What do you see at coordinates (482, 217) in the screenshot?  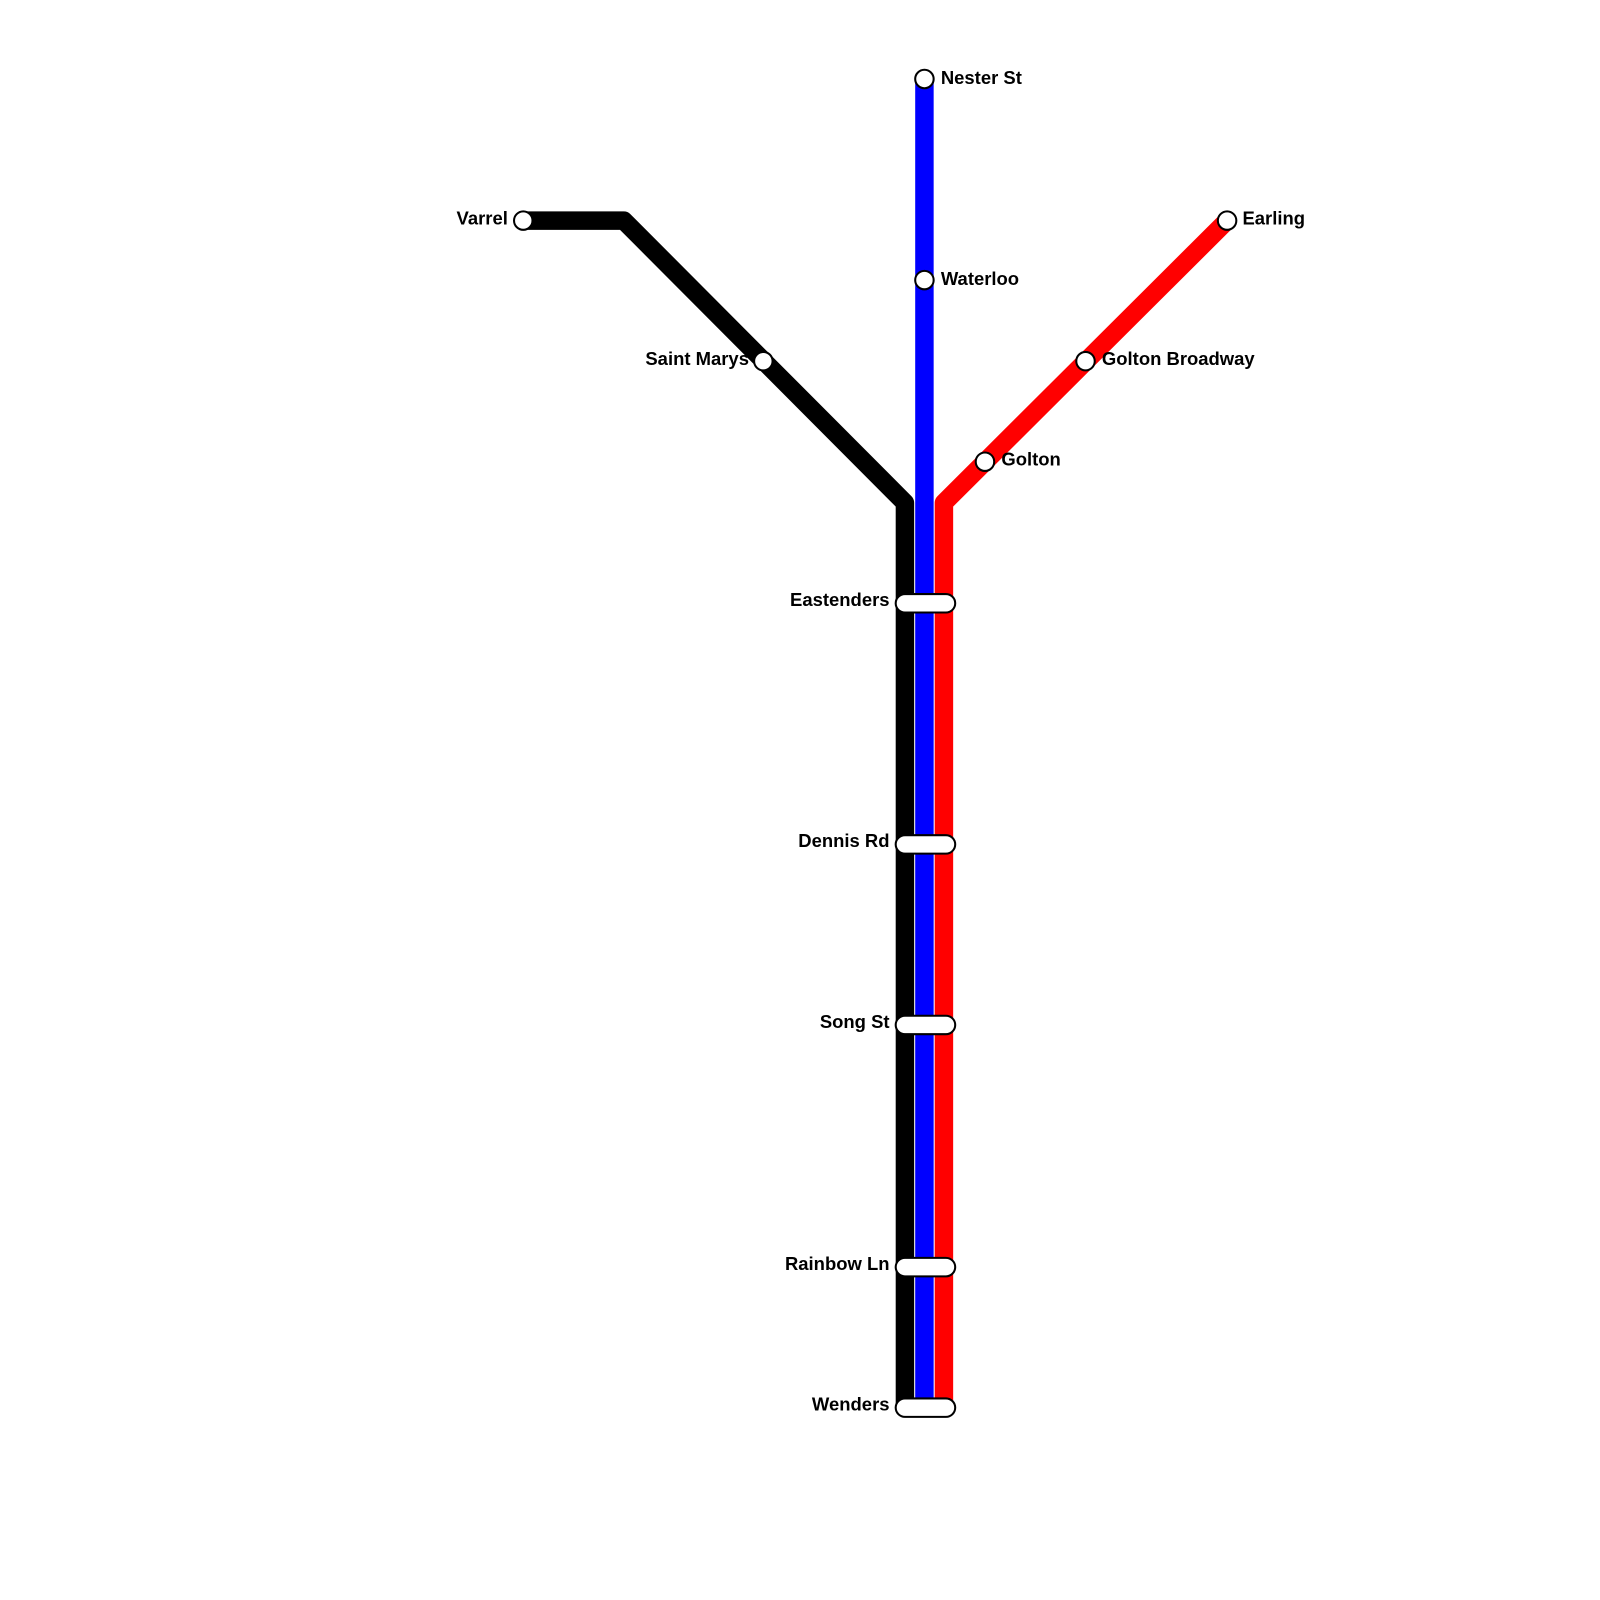 I see `station-label: Varrel` at bounding box center [482, 217].